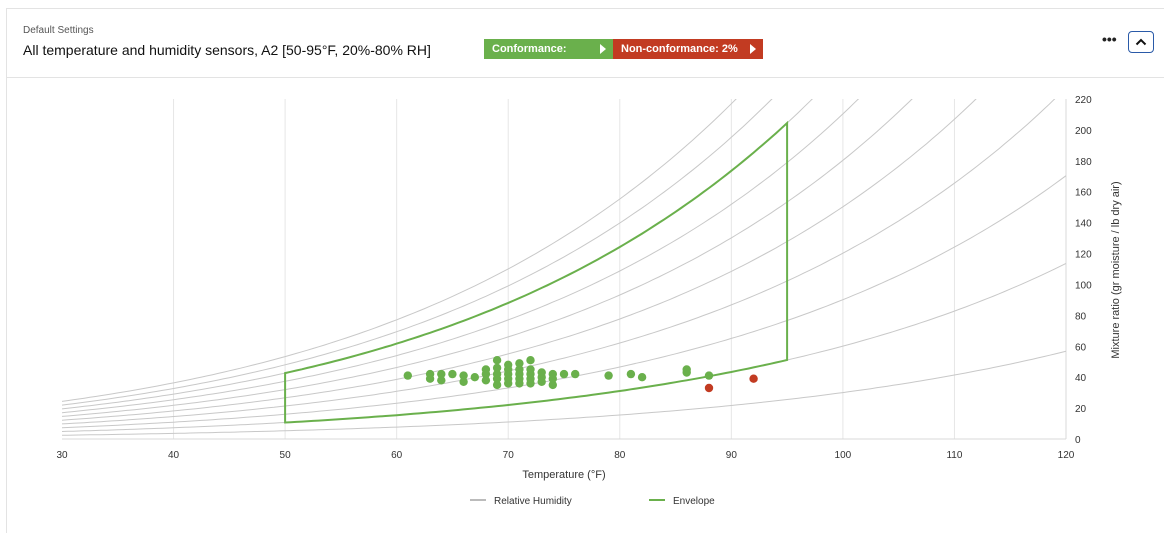 The image size is (1168, 533). Describe the element at coordinates (1081, 378) in the screenshot. I see `y-tick-label: 40` at that location.